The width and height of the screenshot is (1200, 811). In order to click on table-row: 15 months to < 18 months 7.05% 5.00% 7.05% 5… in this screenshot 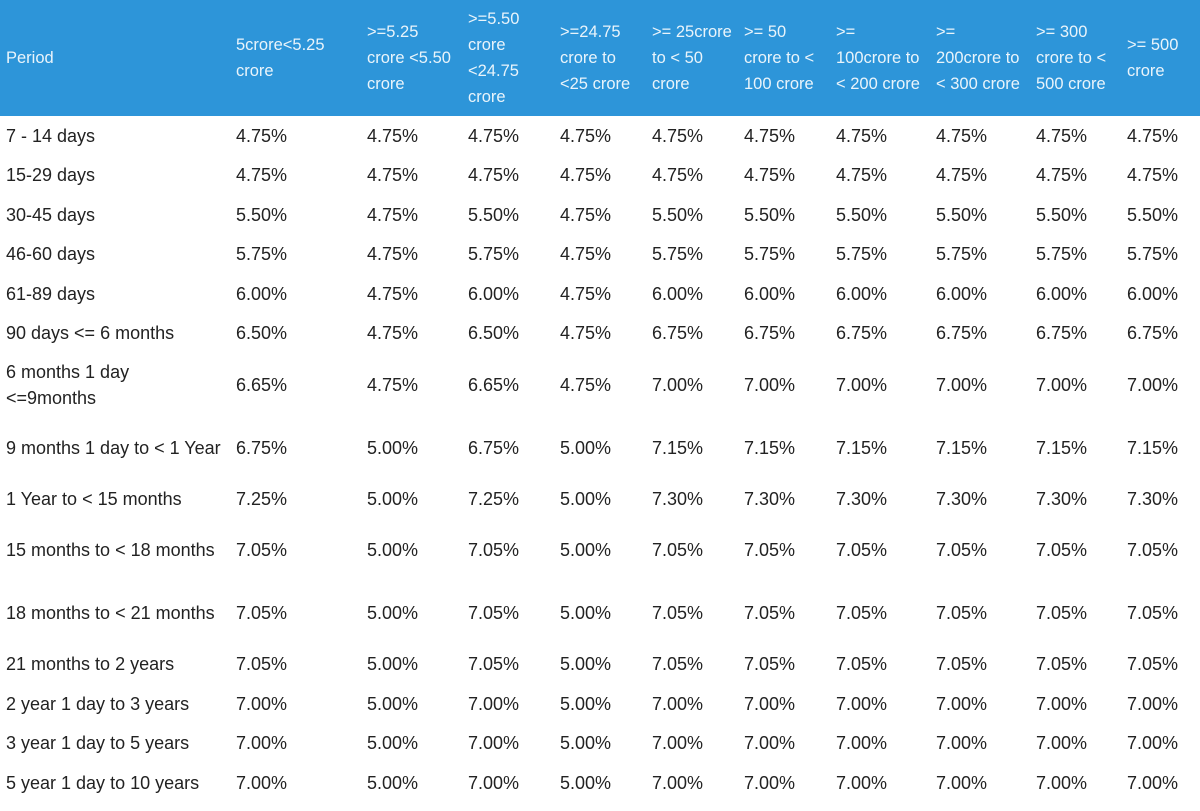, I will do `click(600, 550)`.